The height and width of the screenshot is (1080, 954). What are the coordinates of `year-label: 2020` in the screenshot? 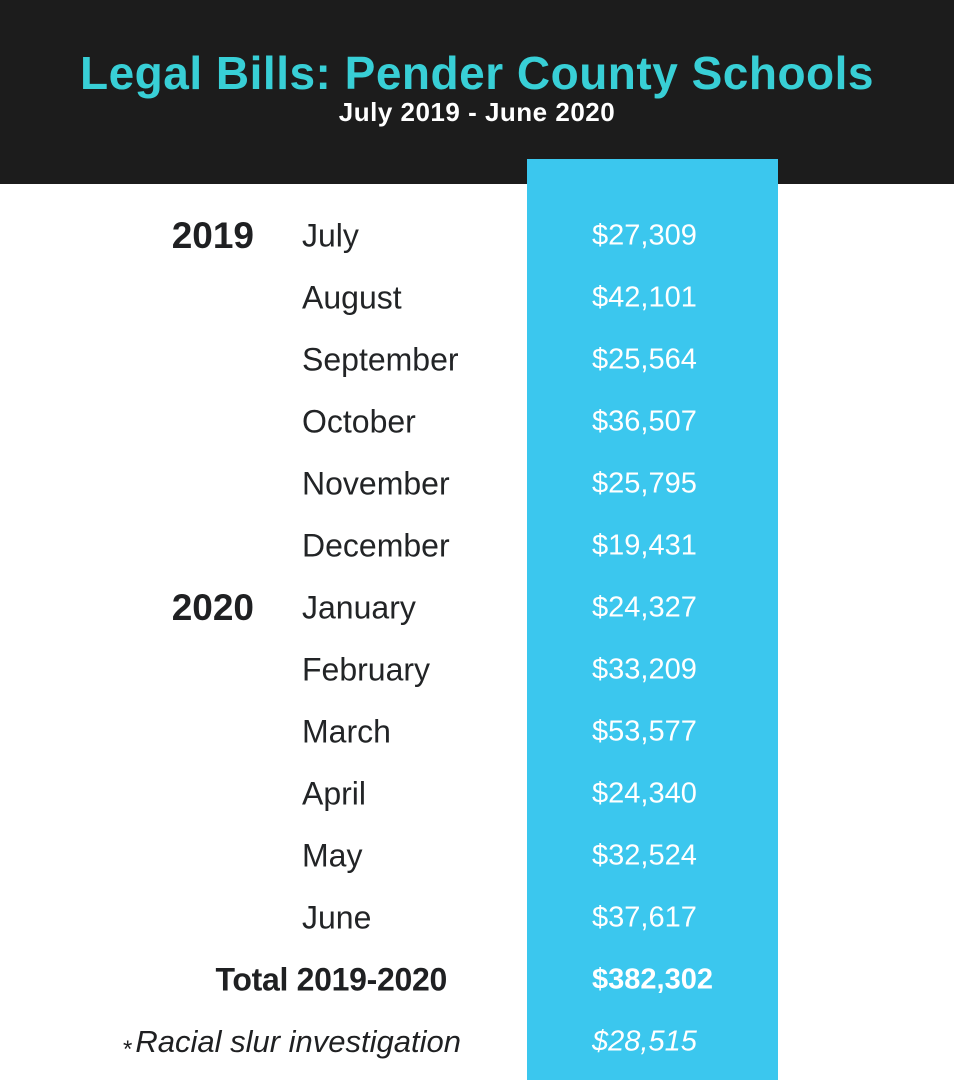 It's located at (212, 607).